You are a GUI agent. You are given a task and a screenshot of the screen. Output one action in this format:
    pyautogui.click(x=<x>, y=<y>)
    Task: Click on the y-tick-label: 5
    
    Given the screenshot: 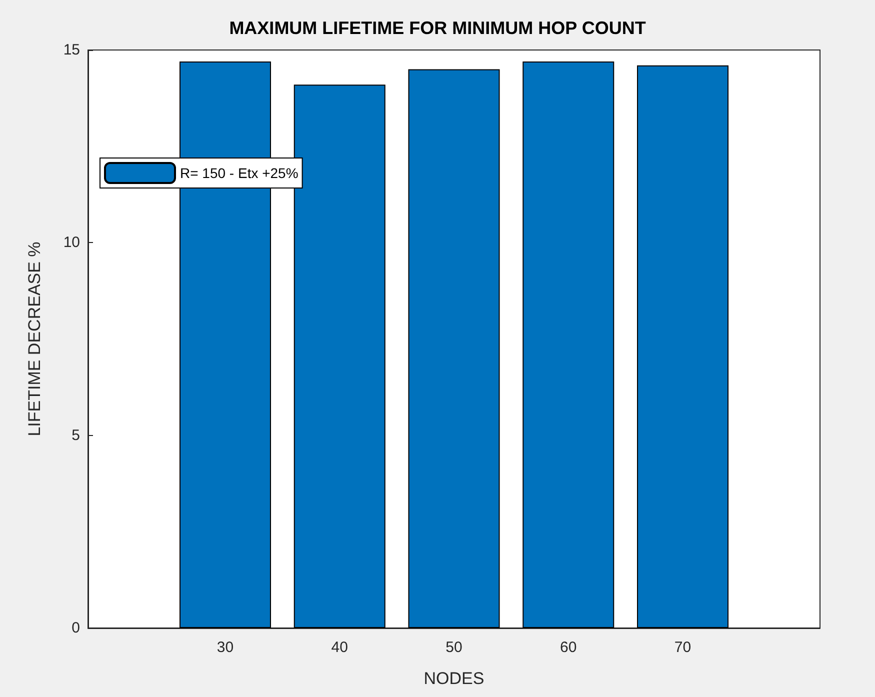 What is the action you would take?
    pyautogui.click(x=76, y=435)
    